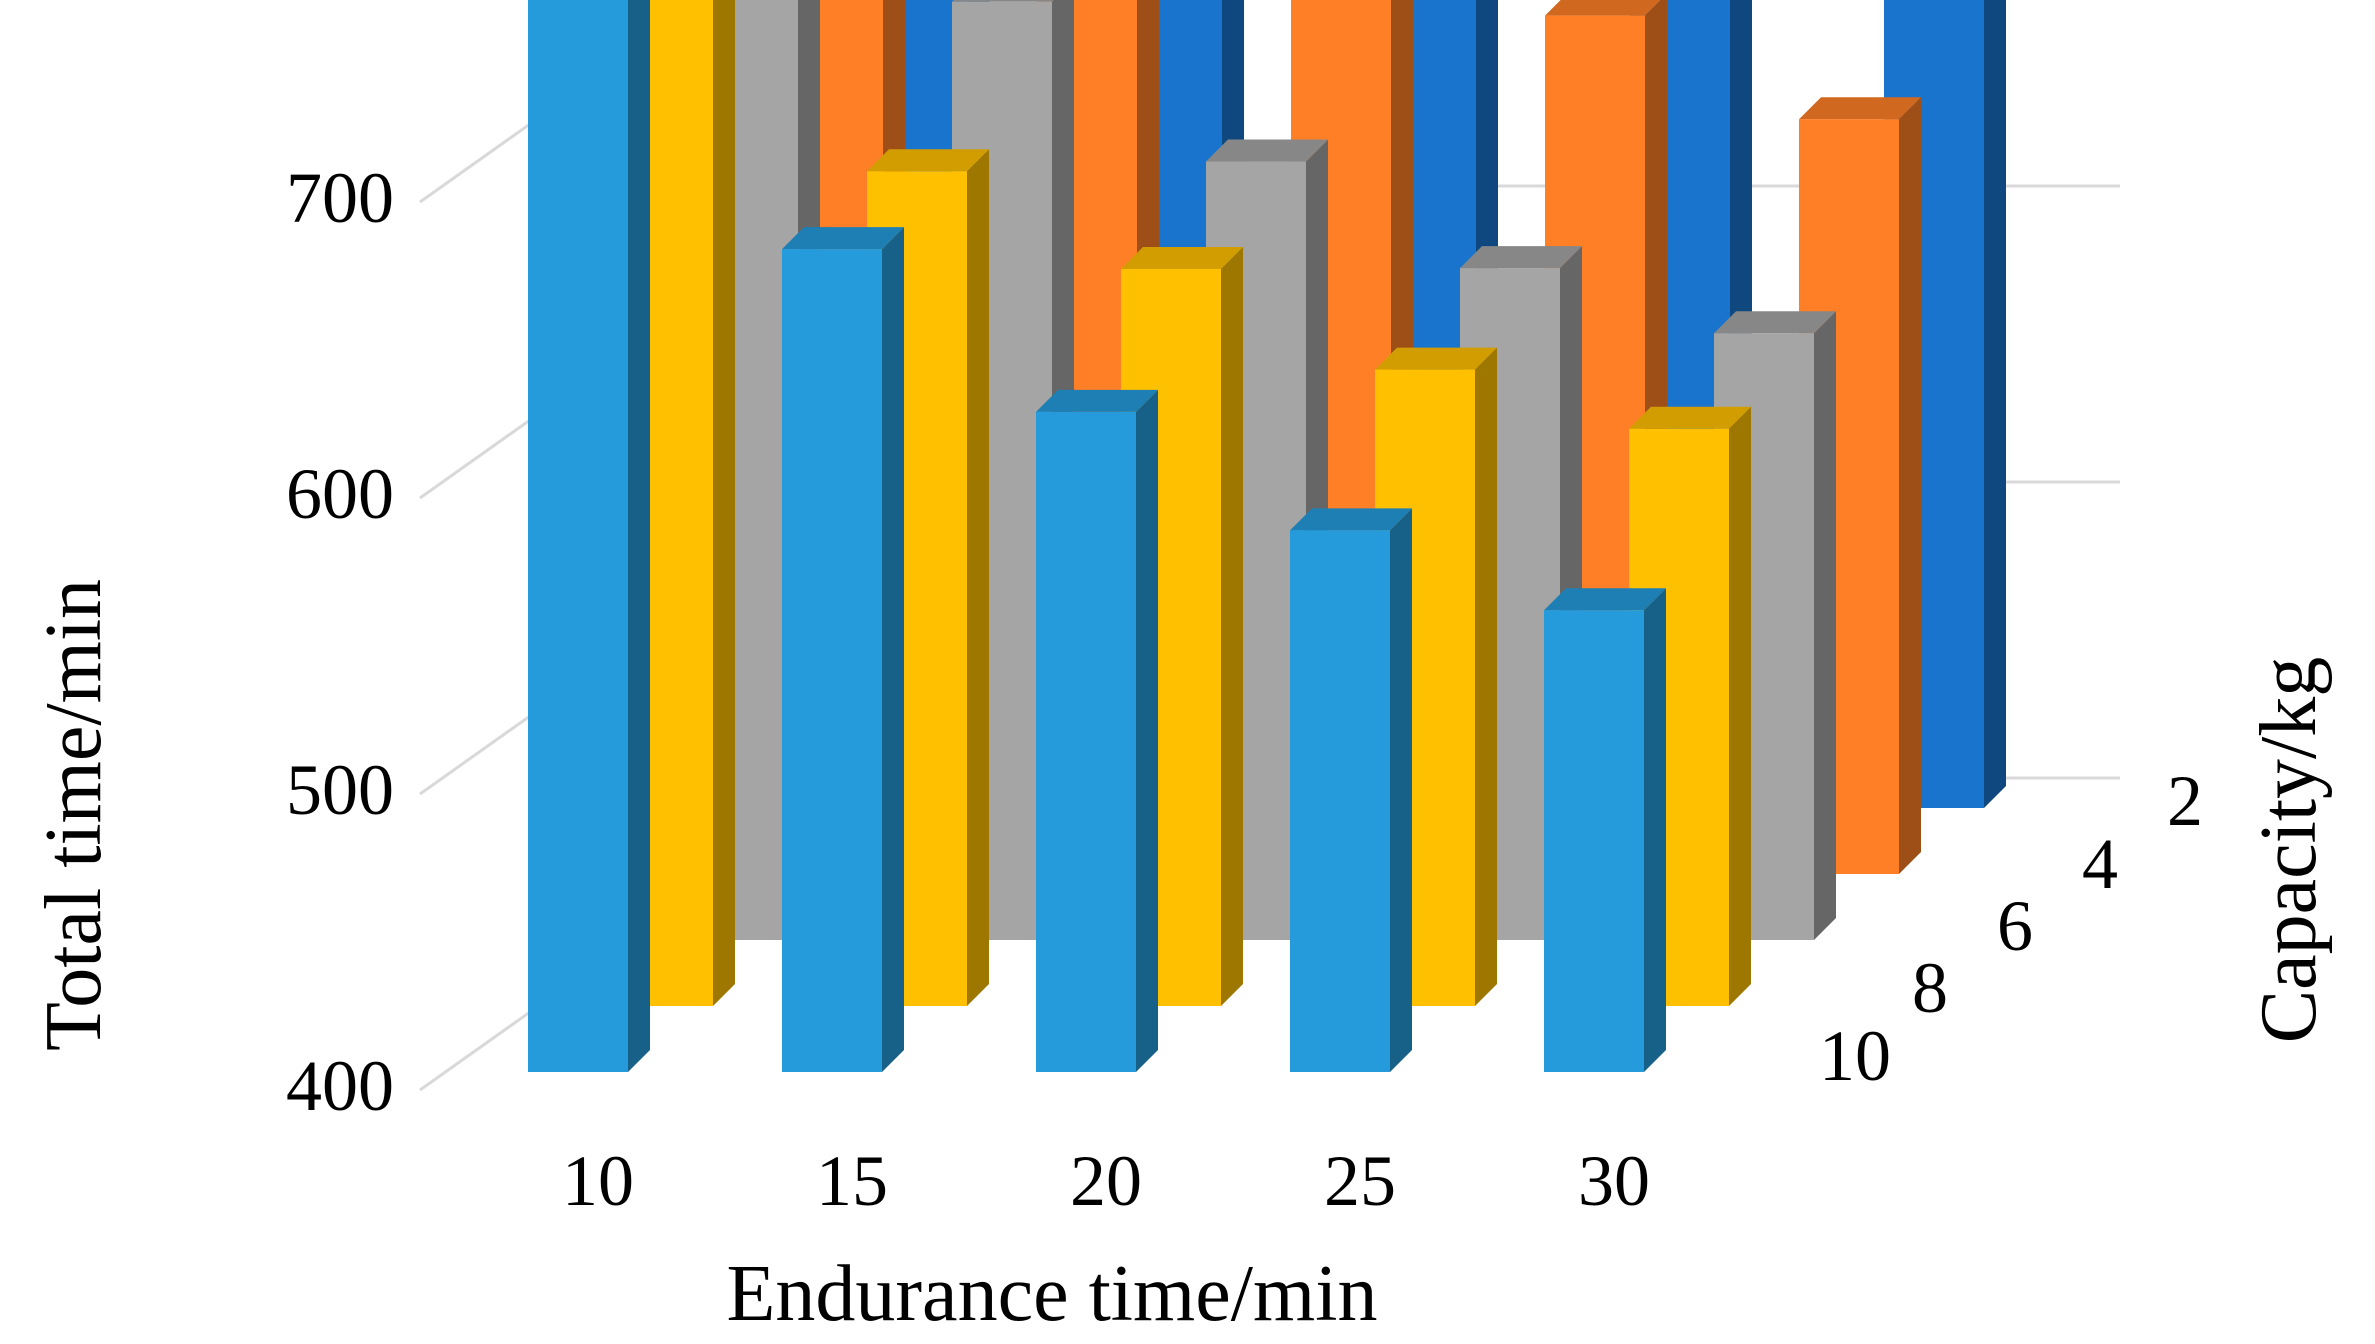  Describe the element at coordinates (2289, 850) in the screenshot. I see `z-axis-title: Capacity/kg` at that location.